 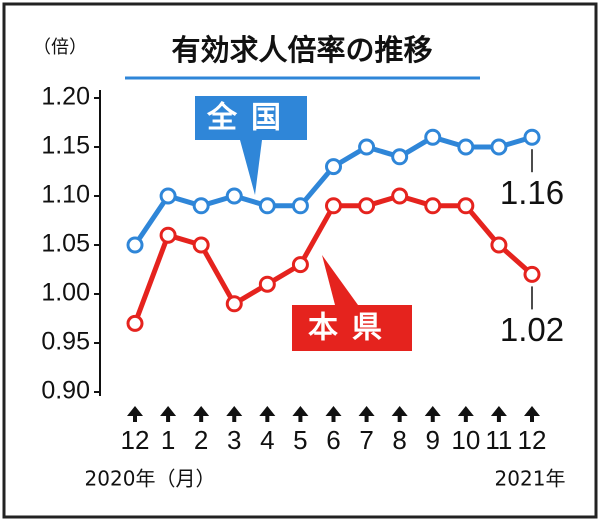 I want to click on x-tick-label: 4, so click(x=267, y=440).